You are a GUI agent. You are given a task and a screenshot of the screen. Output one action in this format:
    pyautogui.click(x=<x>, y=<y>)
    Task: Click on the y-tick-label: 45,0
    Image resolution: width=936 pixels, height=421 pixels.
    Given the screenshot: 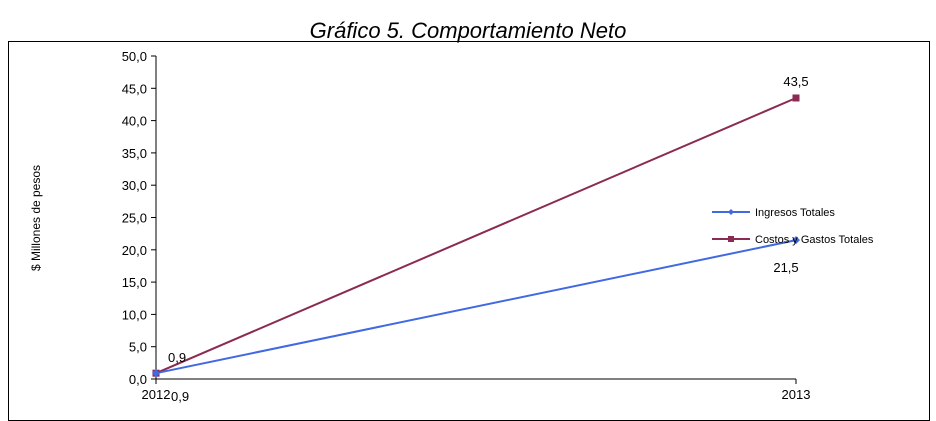 What is the action you would take?
    pyautogui.click(x=134, y=88)
    